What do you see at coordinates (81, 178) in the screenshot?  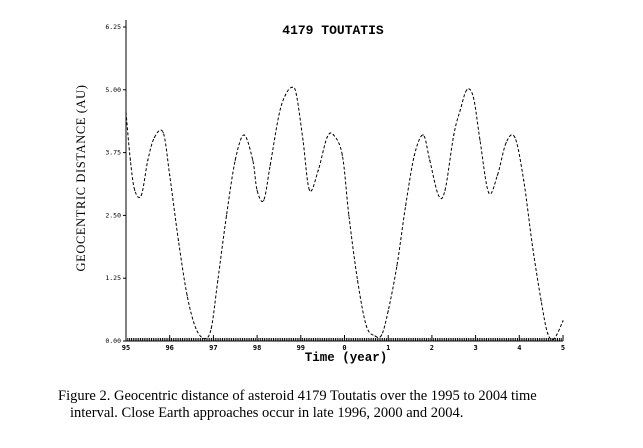 I see `y-axis-label: GEOCENTRIC DISTANCE (AU)` at bounding box center [81, 178].